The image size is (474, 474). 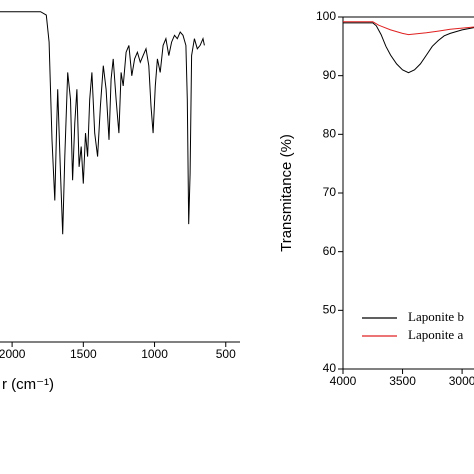 What do you see at coordinates (330, 310) in the screenshot?
I see `y-tick-label: 50` at bounding box center [330, 310].